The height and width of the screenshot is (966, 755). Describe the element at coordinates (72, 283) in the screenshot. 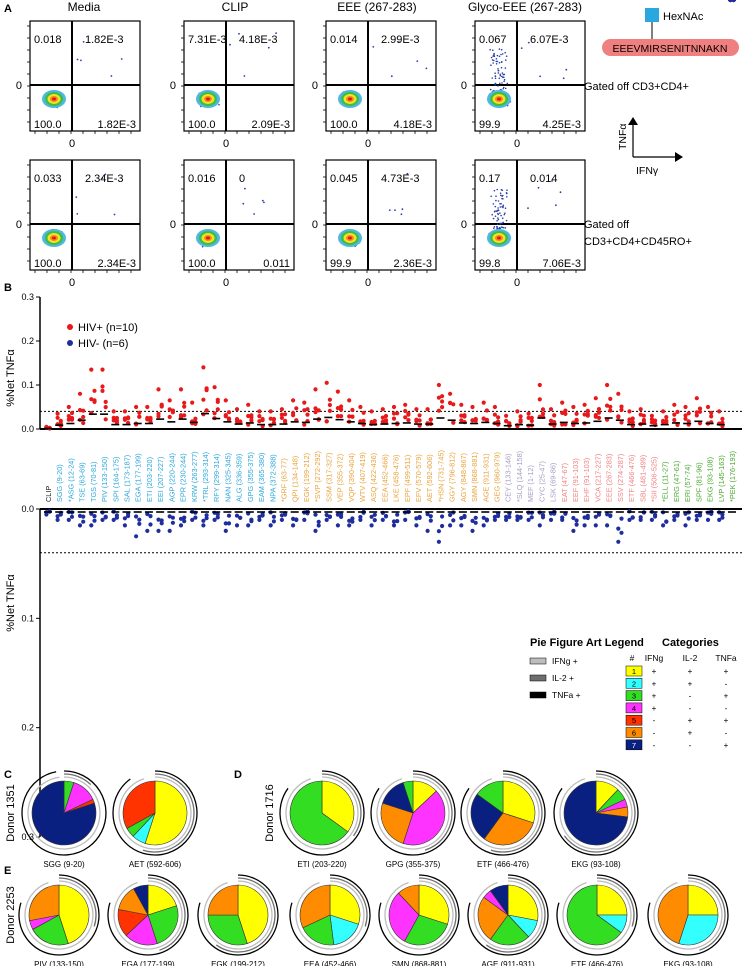

I see `x-axis-zero: 0` at that location.